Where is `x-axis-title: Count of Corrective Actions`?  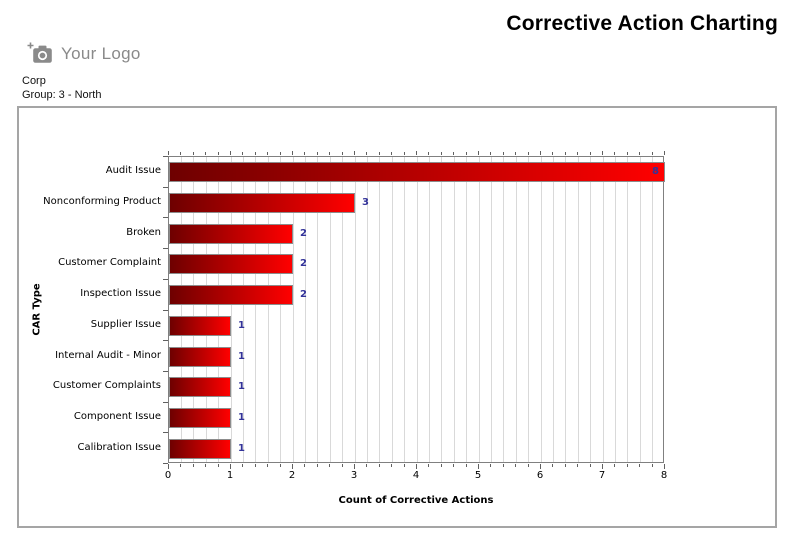 x-axis-title: Count of Corrective Actions is located at coordinates (416, 500).